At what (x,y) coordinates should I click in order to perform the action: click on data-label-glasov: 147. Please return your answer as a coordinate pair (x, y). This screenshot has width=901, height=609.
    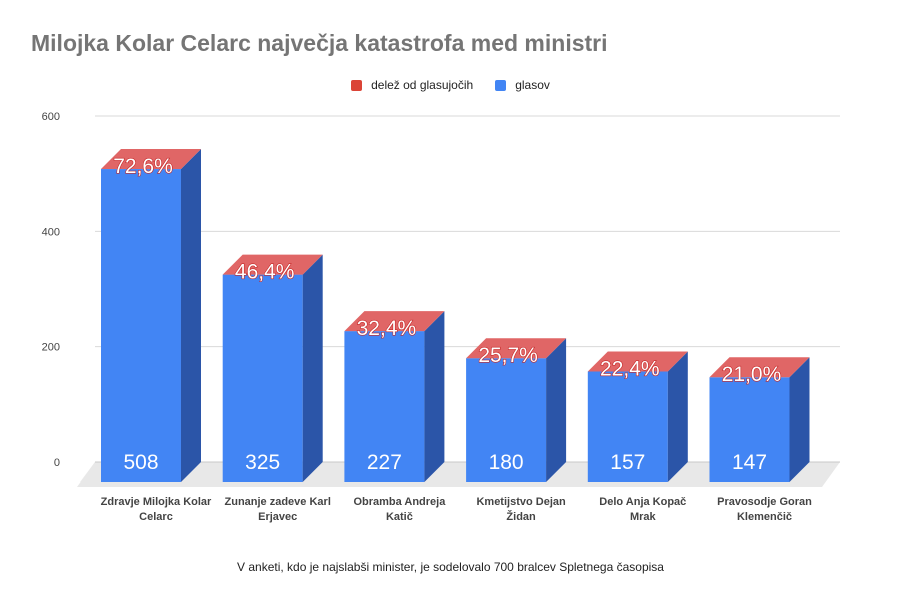
    Looking at the image, I should click on (749, 462).